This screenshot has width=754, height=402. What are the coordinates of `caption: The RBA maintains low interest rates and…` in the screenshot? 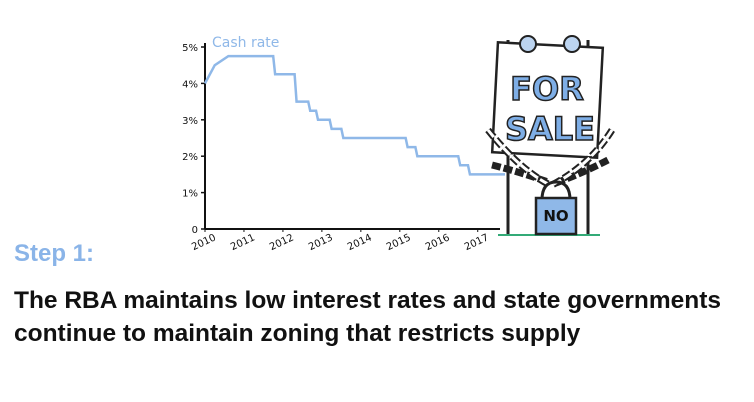 It's located at (368, 317).